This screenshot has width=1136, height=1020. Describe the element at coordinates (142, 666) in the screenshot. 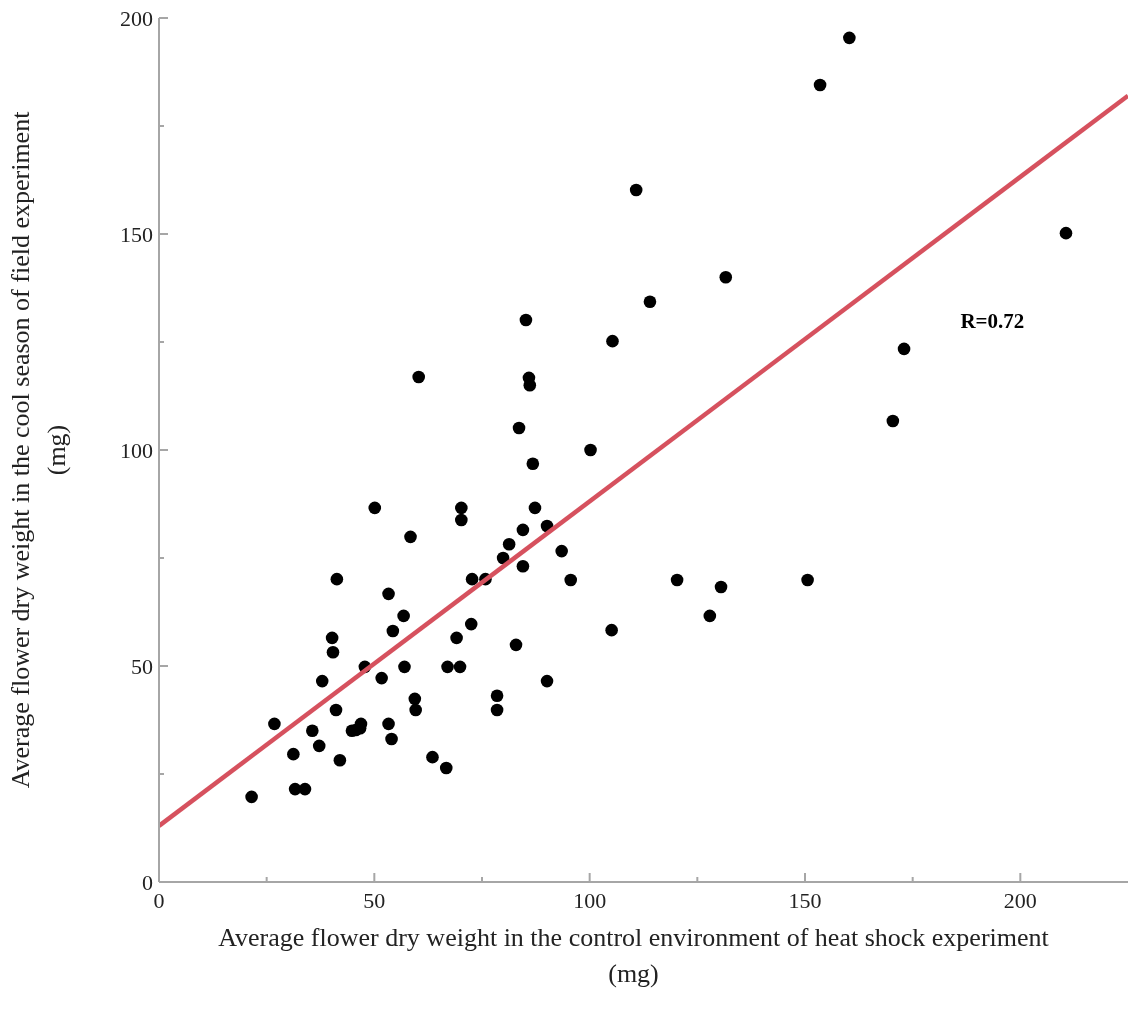

I see `y-tick-label: 50` at that location.